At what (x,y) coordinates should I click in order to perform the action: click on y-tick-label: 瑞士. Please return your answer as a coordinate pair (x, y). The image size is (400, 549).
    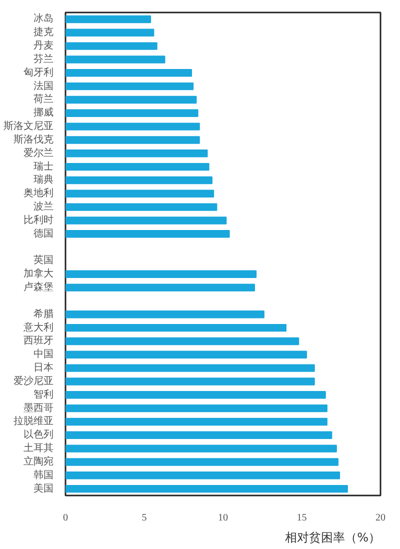
    Looking at the image, I should click on (44, 166).